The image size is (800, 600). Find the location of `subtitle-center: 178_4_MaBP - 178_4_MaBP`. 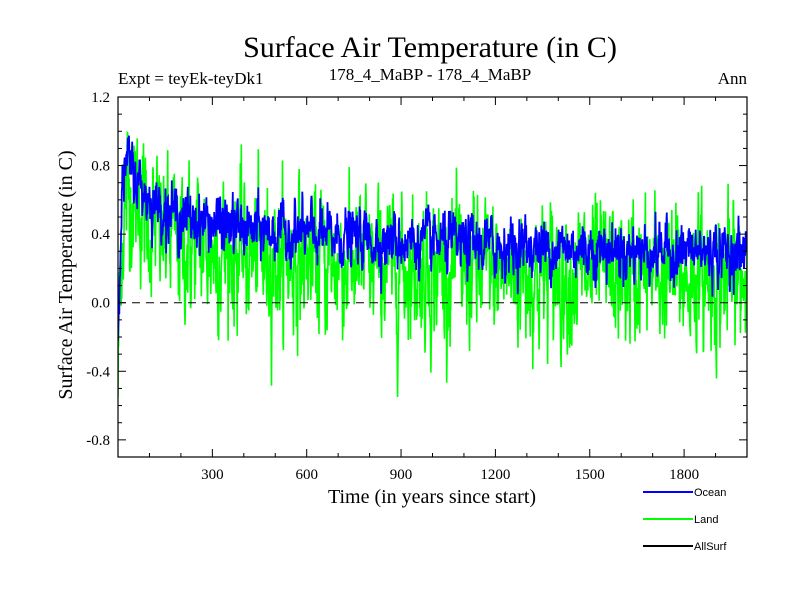

subtitle-center: 178_4_MaBP - 178_4_MaBP is located at coordinates (430, 74).